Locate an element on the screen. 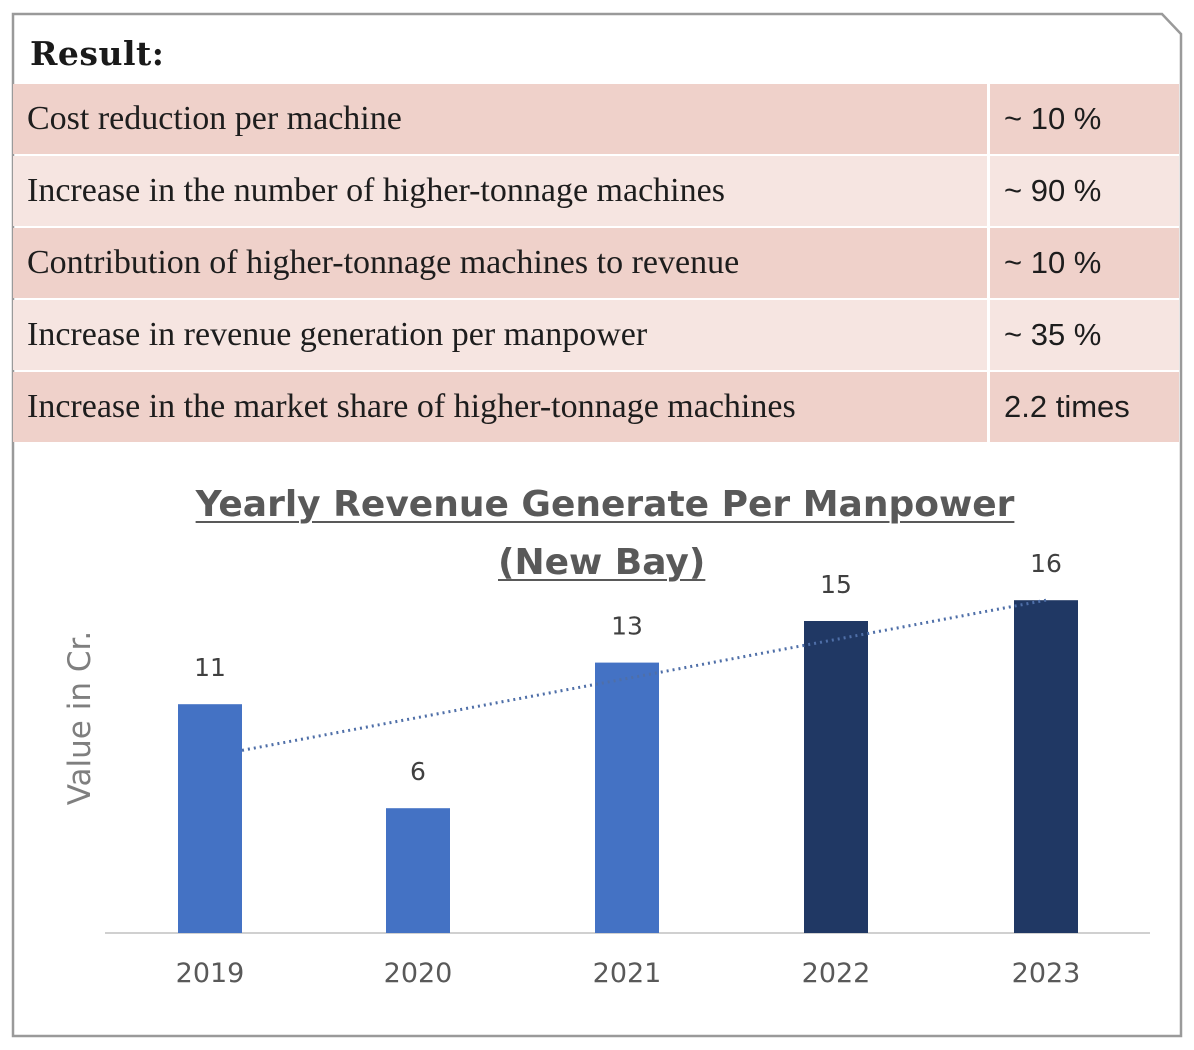  data-label: 11 is located at coordinates (210, 667).